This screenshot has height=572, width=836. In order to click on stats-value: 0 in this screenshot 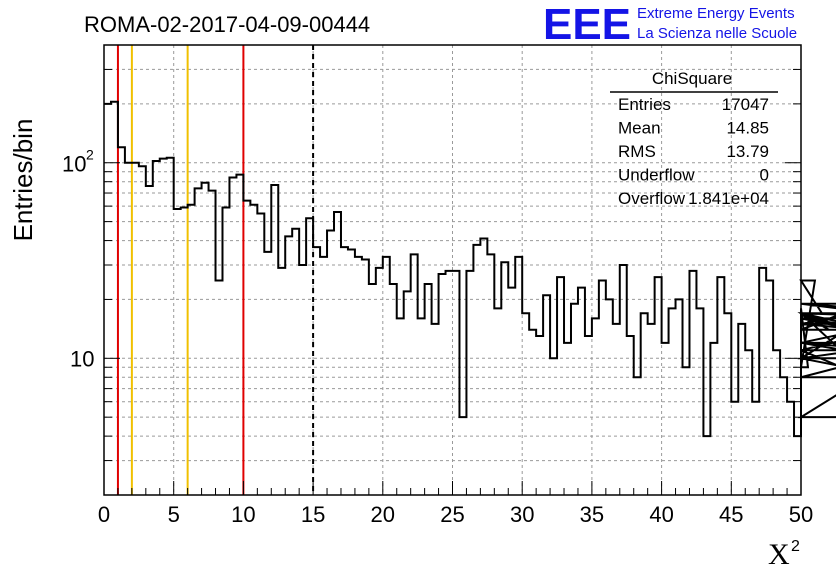, I will do `click(764, 175)`.